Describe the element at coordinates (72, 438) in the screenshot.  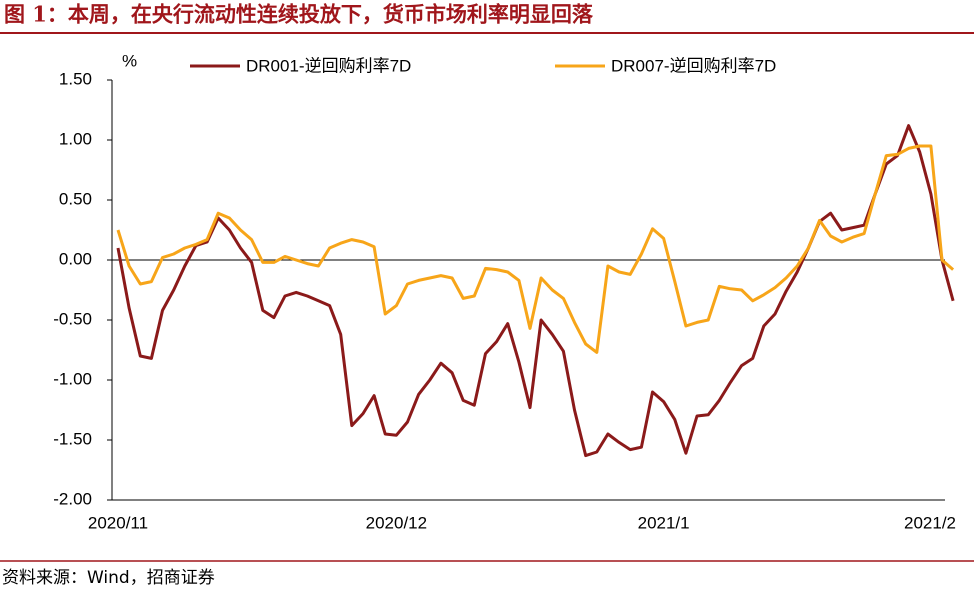
I see `y-tick-label: -1.50` at that location.